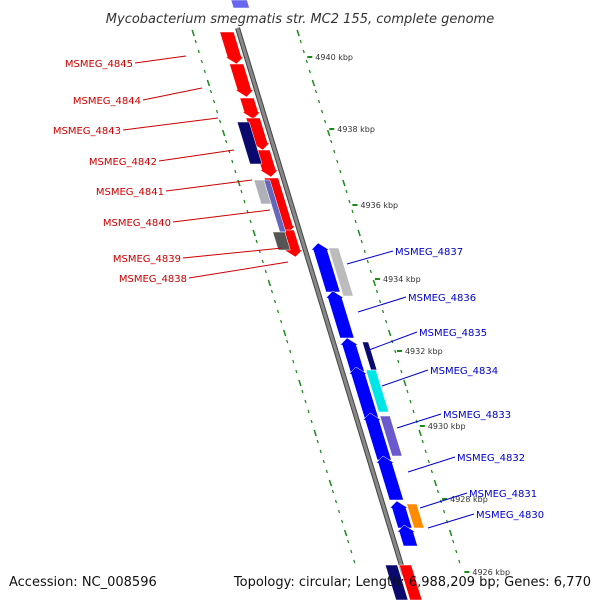 The height and width of the screenshot is (600, 600). I want to click on gene-label-msmeg-4844: MSMEG_4844, so click(107, 101).